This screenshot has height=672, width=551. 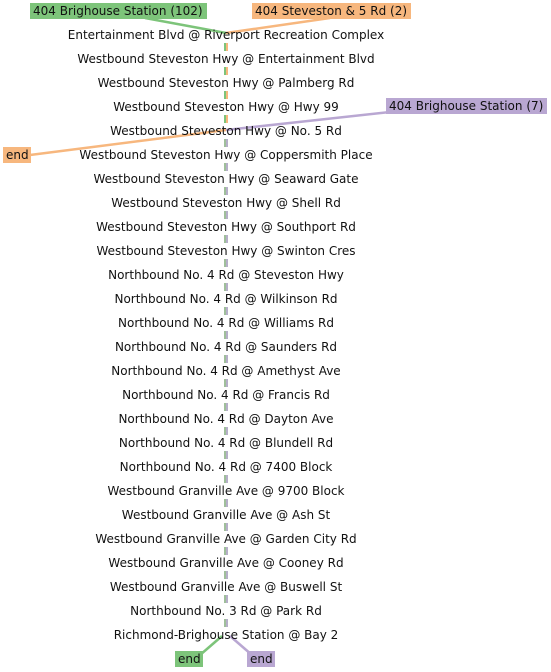 I want to click on stop-label: Westbound Granville Ave @ Ash St, so click(x=226, y=515).